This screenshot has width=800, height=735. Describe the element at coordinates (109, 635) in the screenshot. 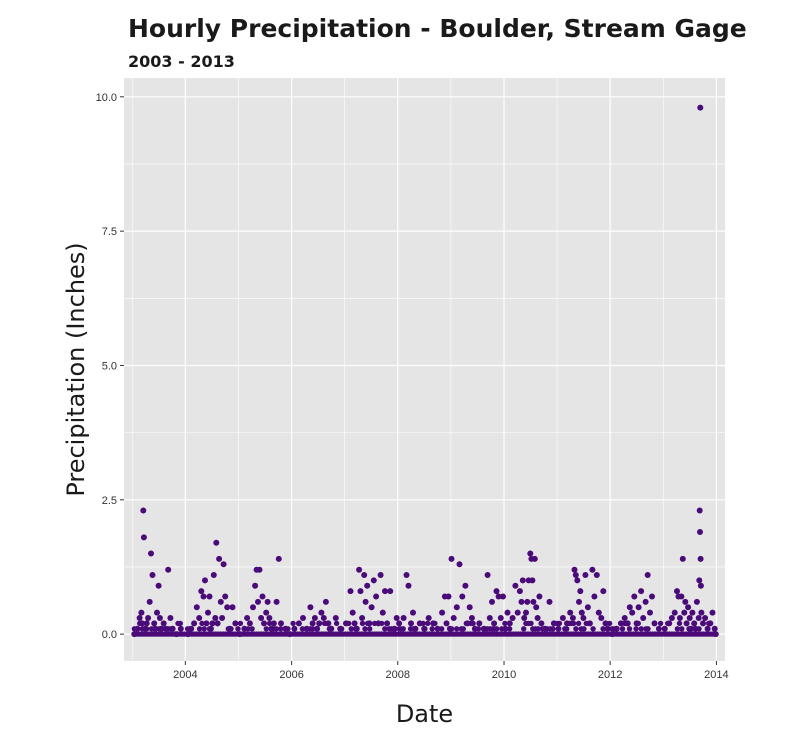

I see `y-tick-label: 0.0` at that location.